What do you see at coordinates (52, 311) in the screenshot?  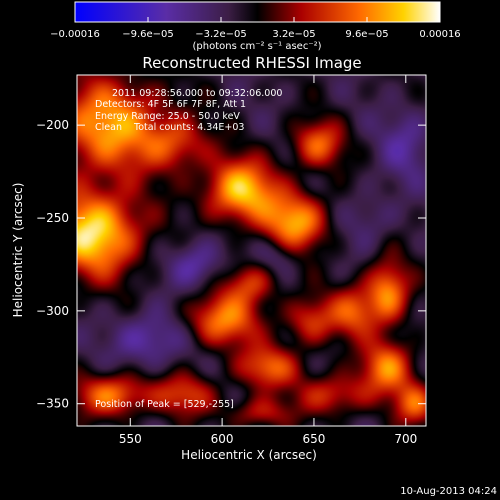 I see `y-tick-label: −300` at bounding box center [52, 311].